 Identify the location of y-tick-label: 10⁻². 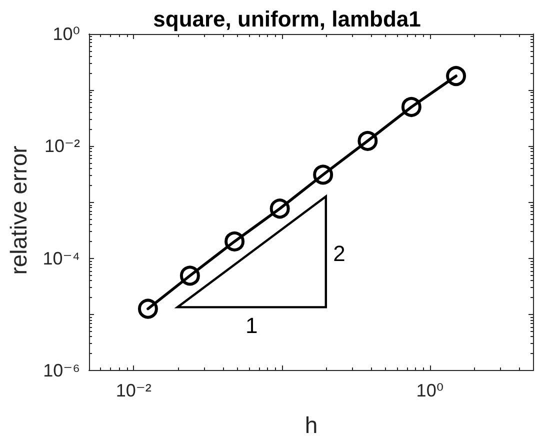
(62, 146).